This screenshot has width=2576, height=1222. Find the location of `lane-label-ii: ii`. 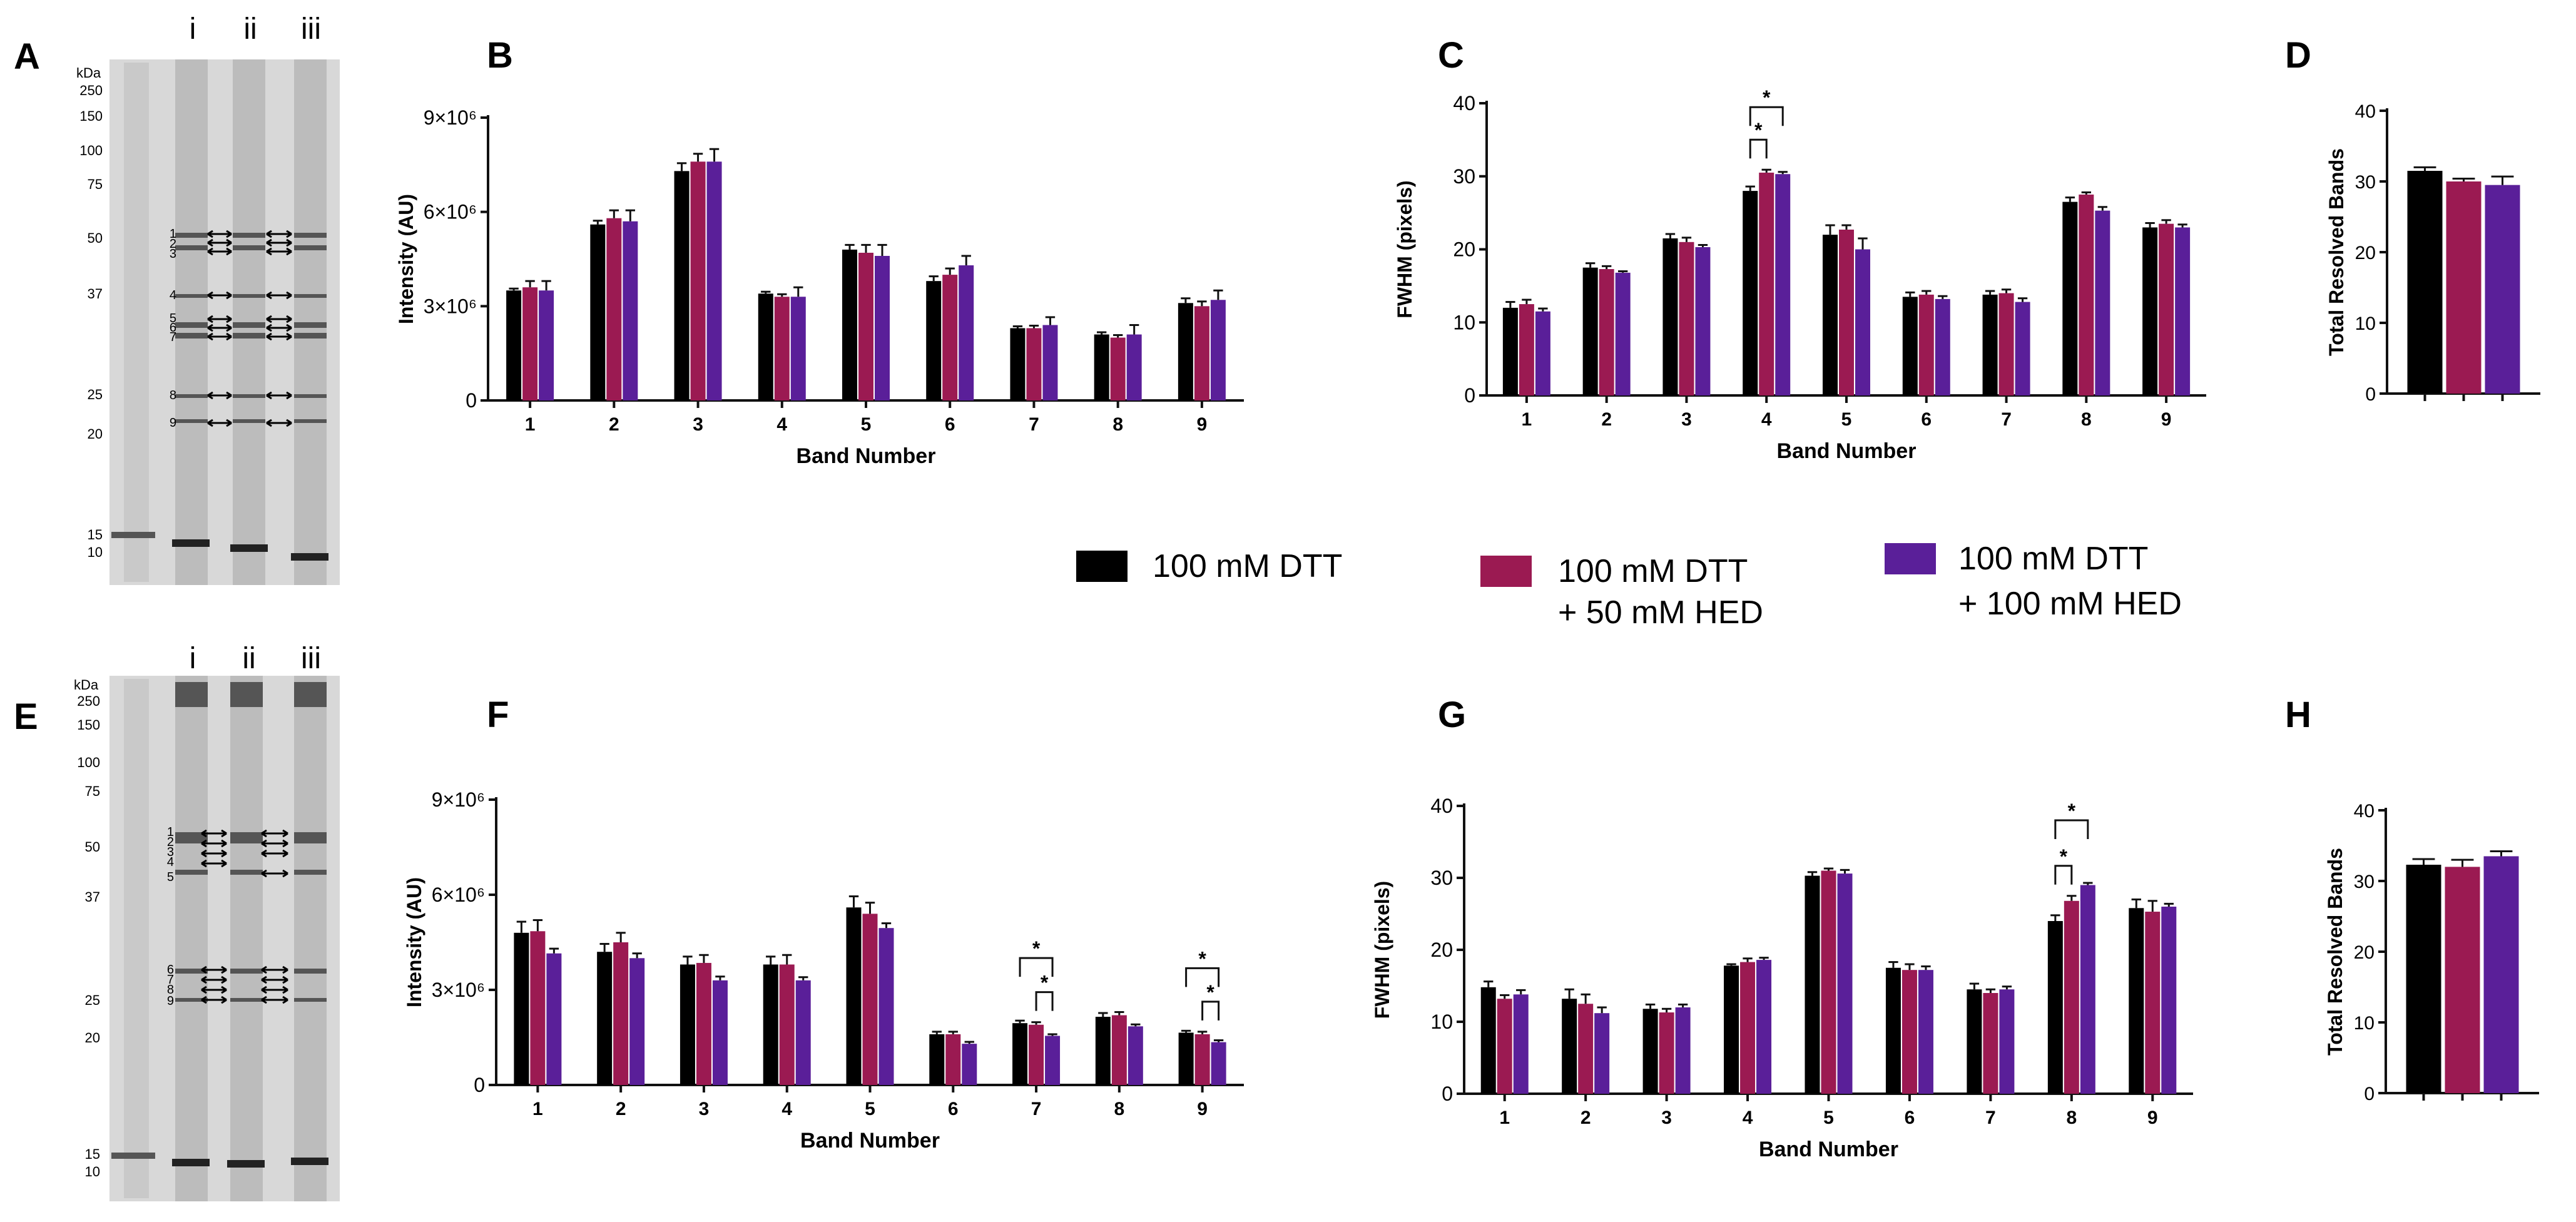

lane-label-ii: ii is located at coordinates (248, 659).